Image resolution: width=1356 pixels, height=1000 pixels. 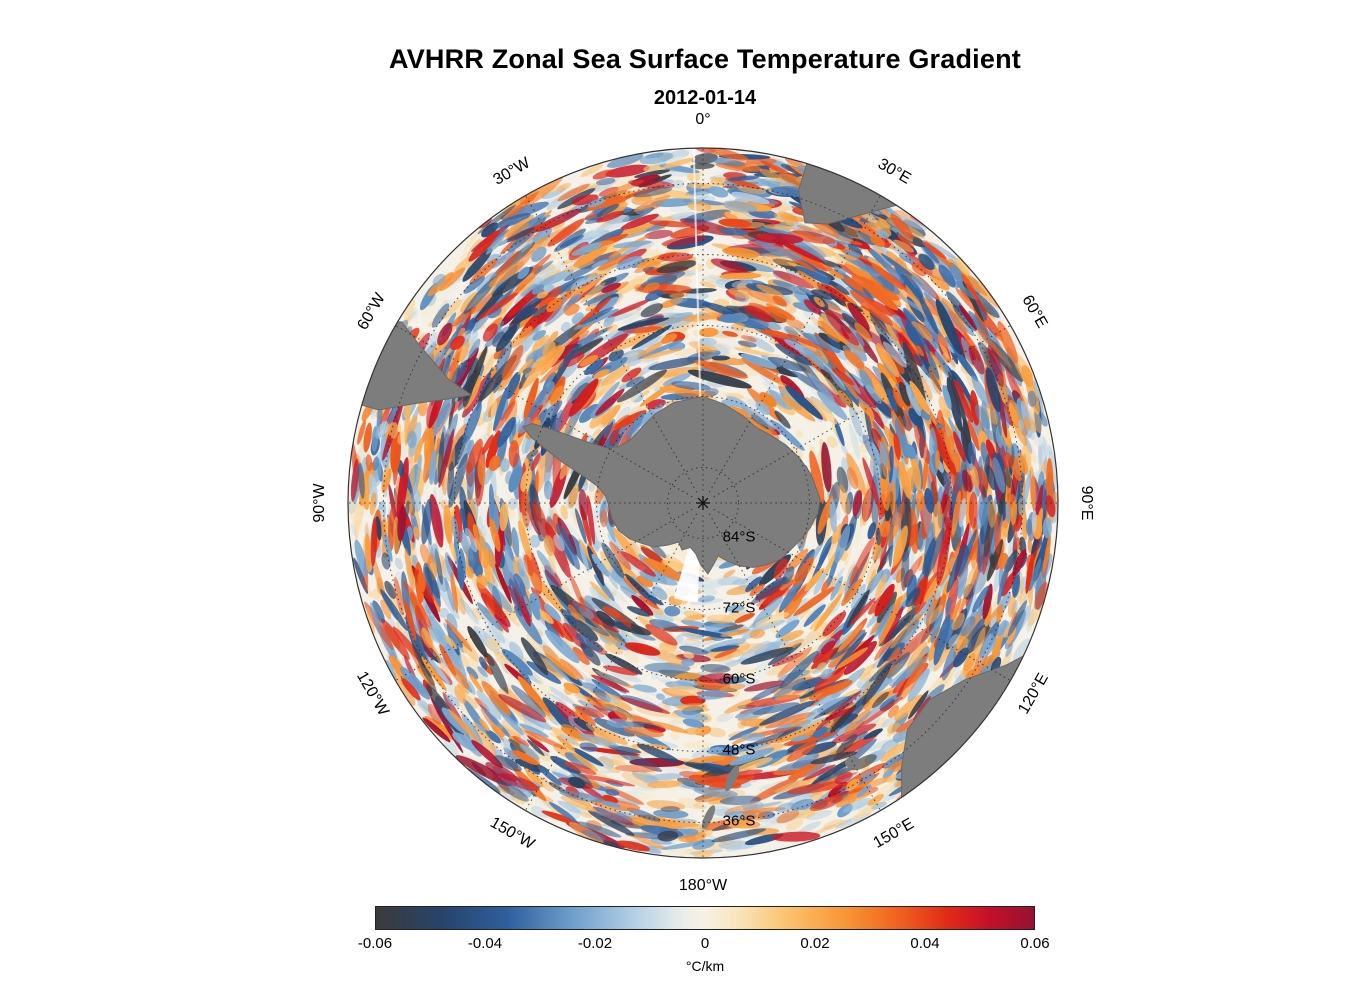 What do you see at coordinates (703, 120) in the screenshot?
I see `lon-label-0: 0°` at bounding box center [703, 120].